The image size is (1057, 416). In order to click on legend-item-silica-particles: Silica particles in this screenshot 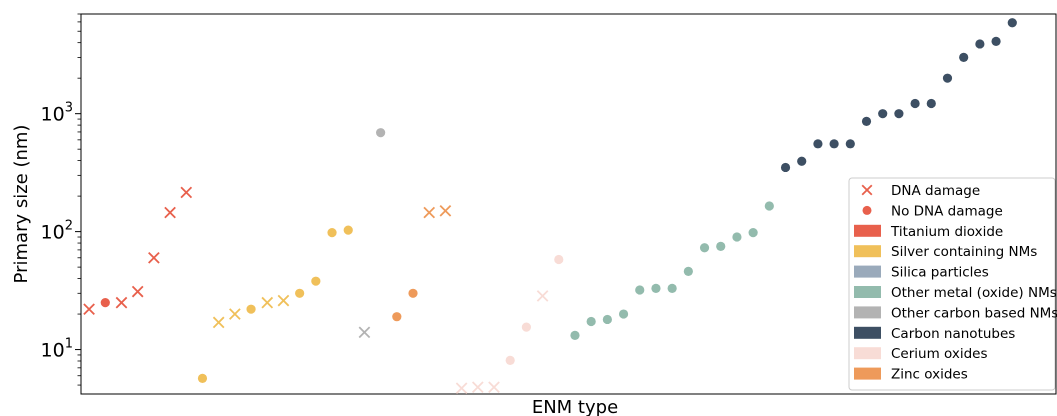, I will do `click(921, 273)`.